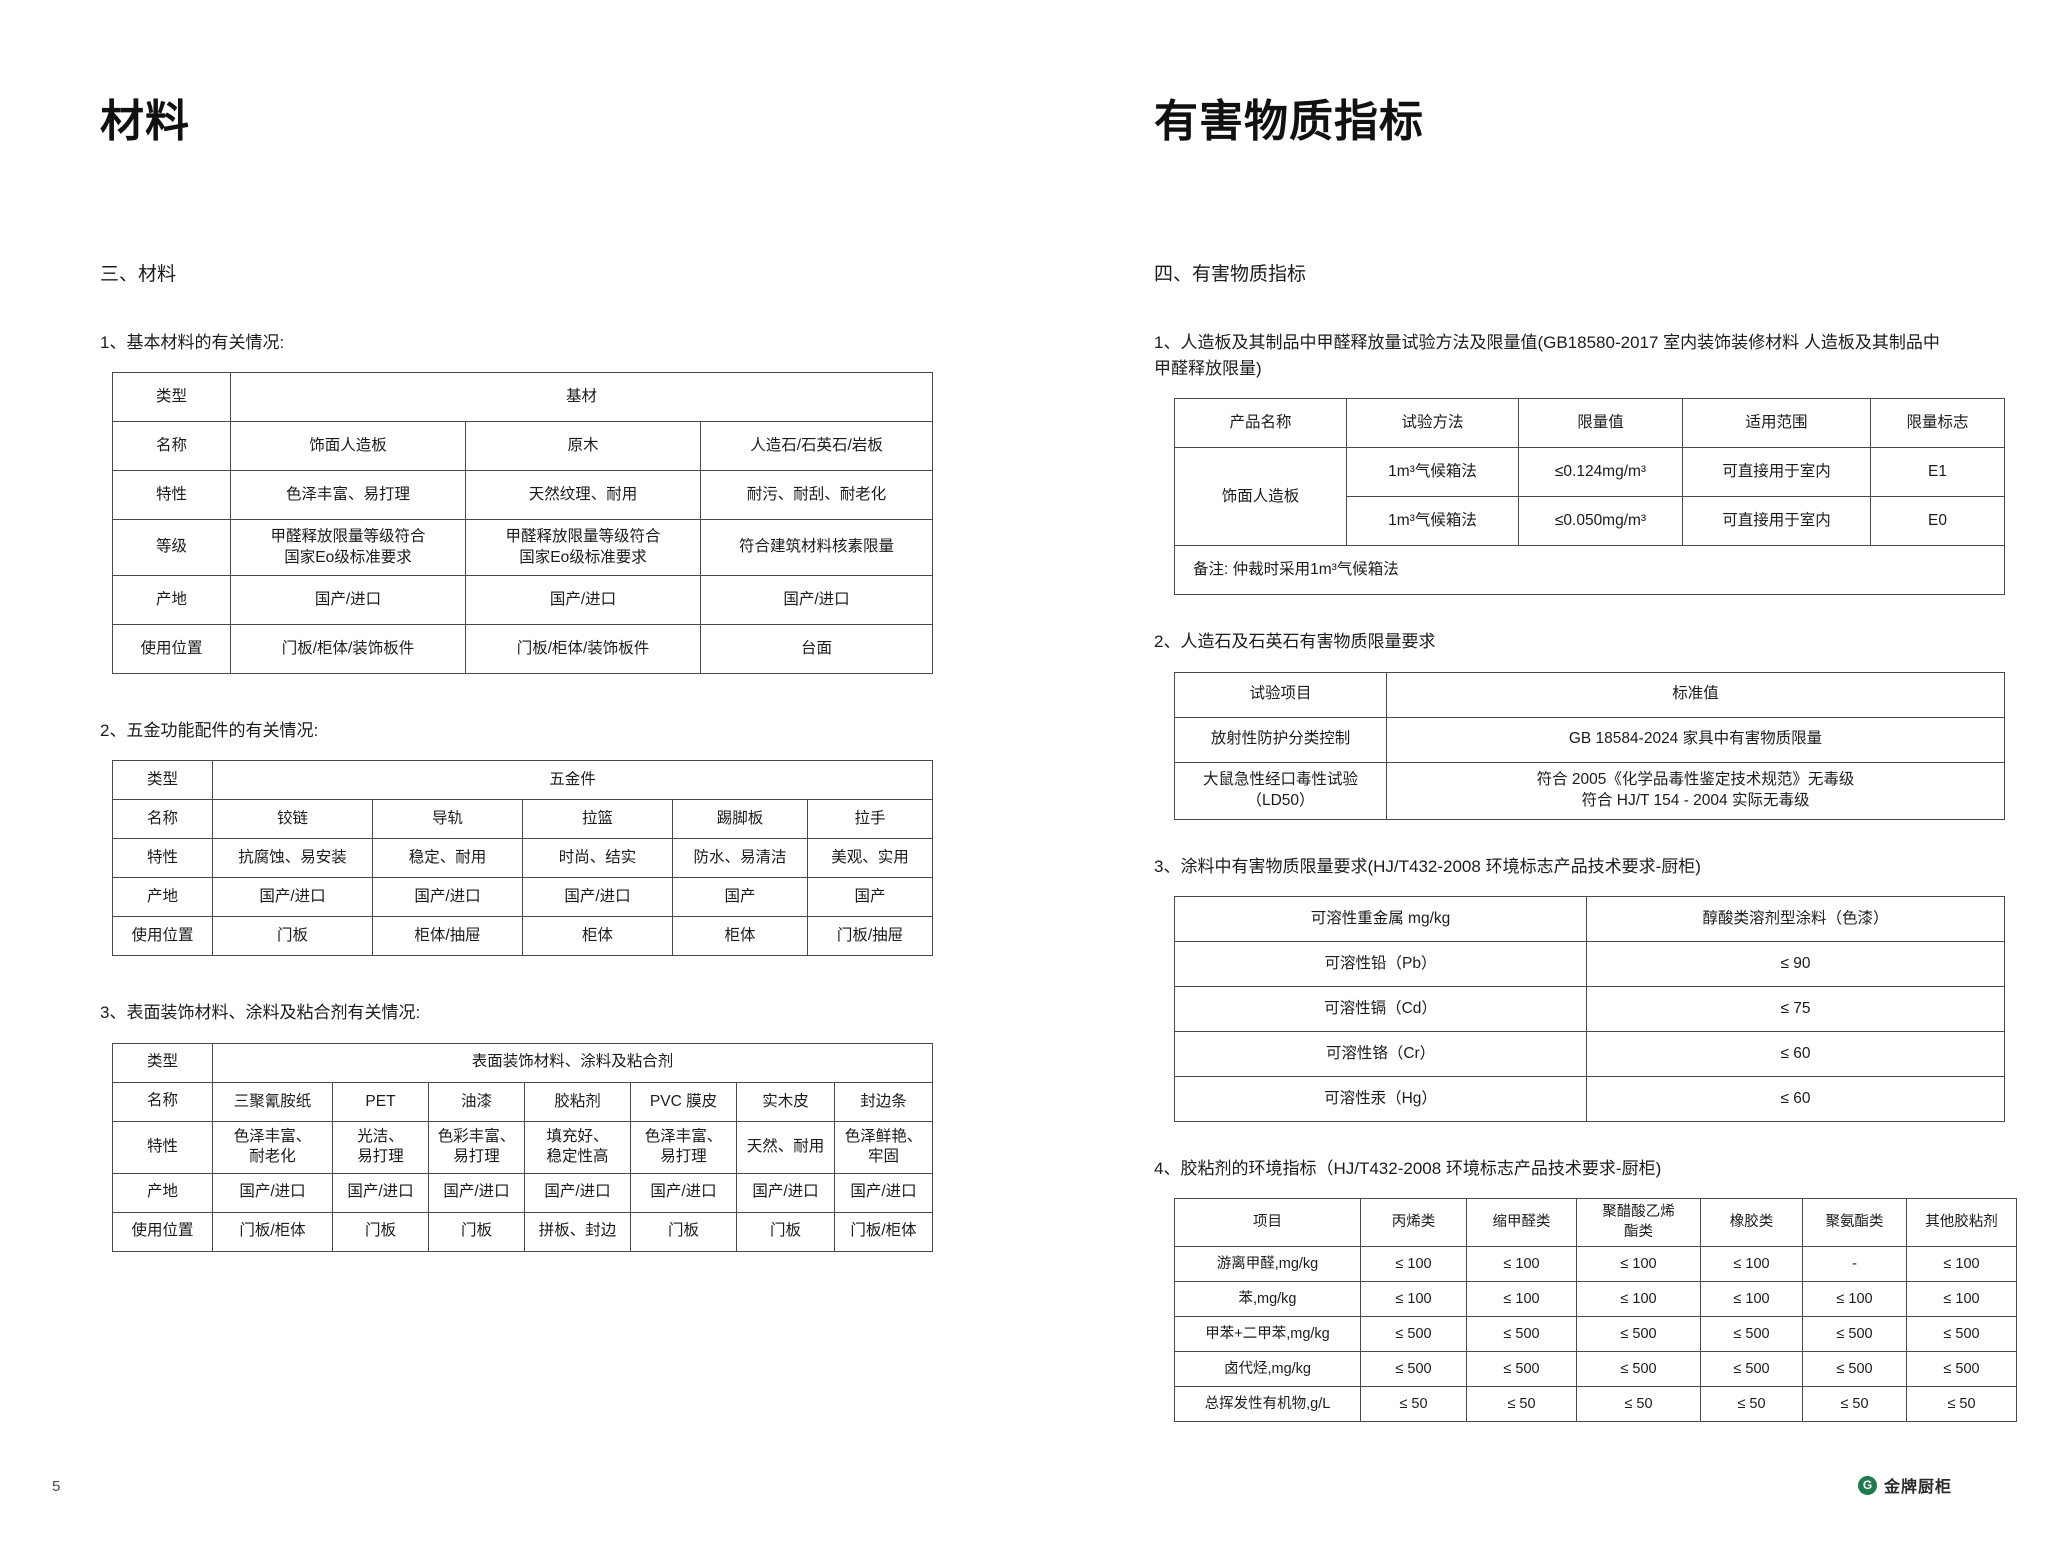 The height and width of the screenshot is (1547, 2048). Describe the element at coordinates (1695, 694) in the screenshot. I see `column-header: 标准值` at that location.